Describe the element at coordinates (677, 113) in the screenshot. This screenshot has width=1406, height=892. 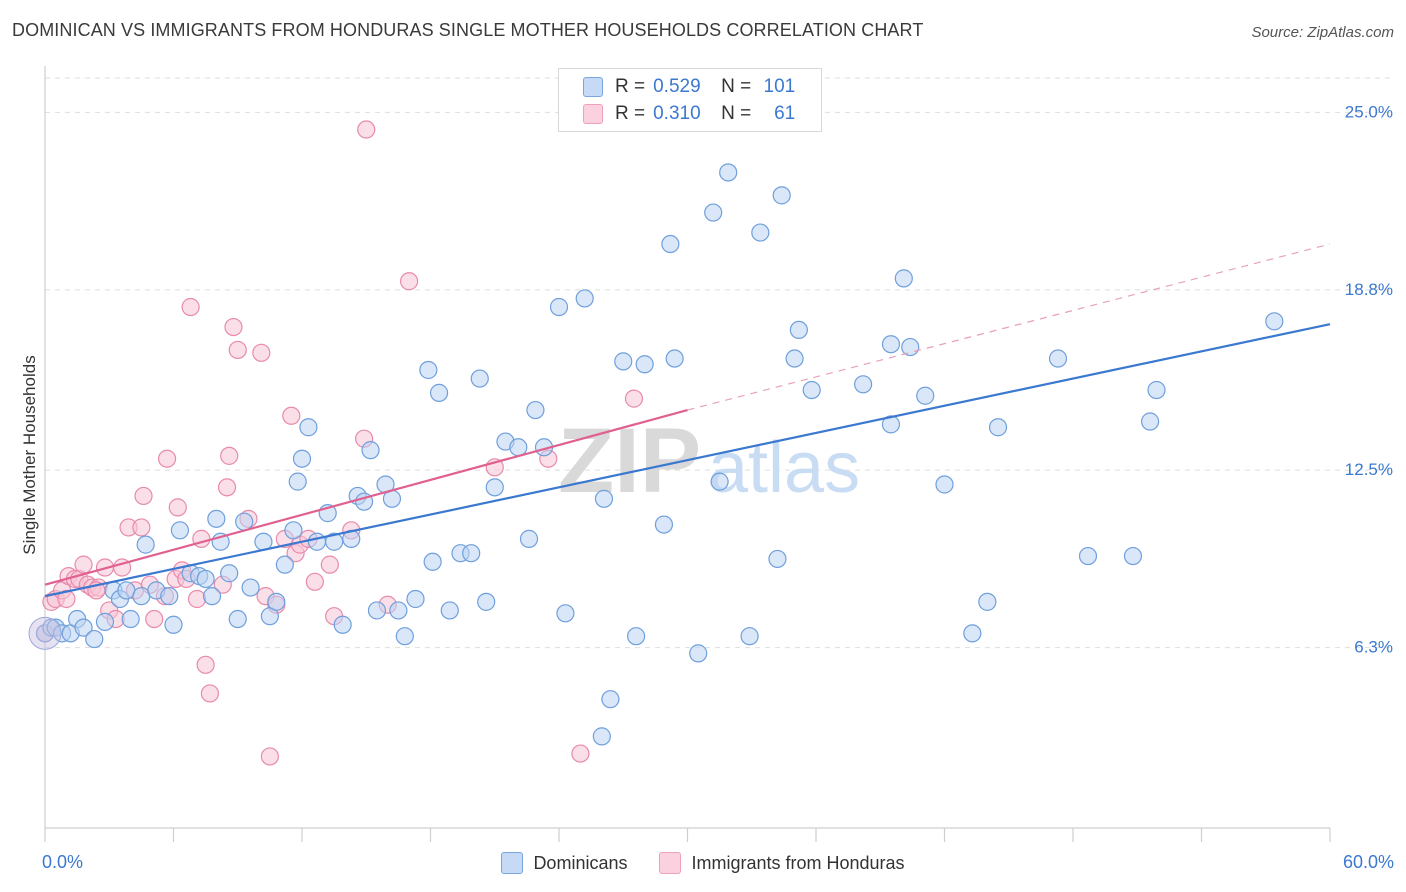
I see `legend-r-value: 0.310` at that location.